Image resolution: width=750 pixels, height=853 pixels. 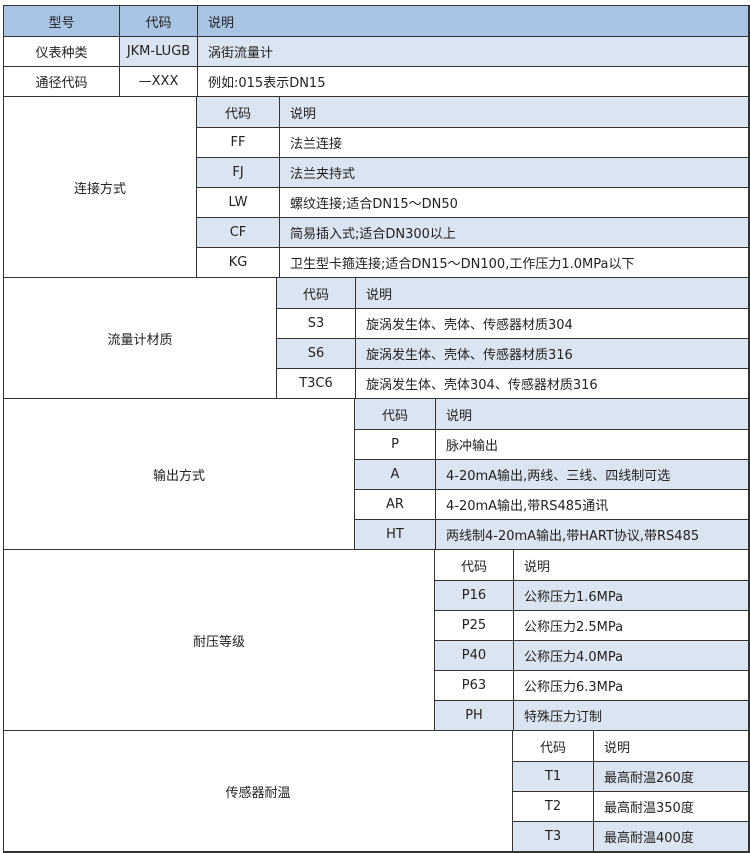 I want to click on row-desc: 涡街流量计, so click(x=472, y=51).